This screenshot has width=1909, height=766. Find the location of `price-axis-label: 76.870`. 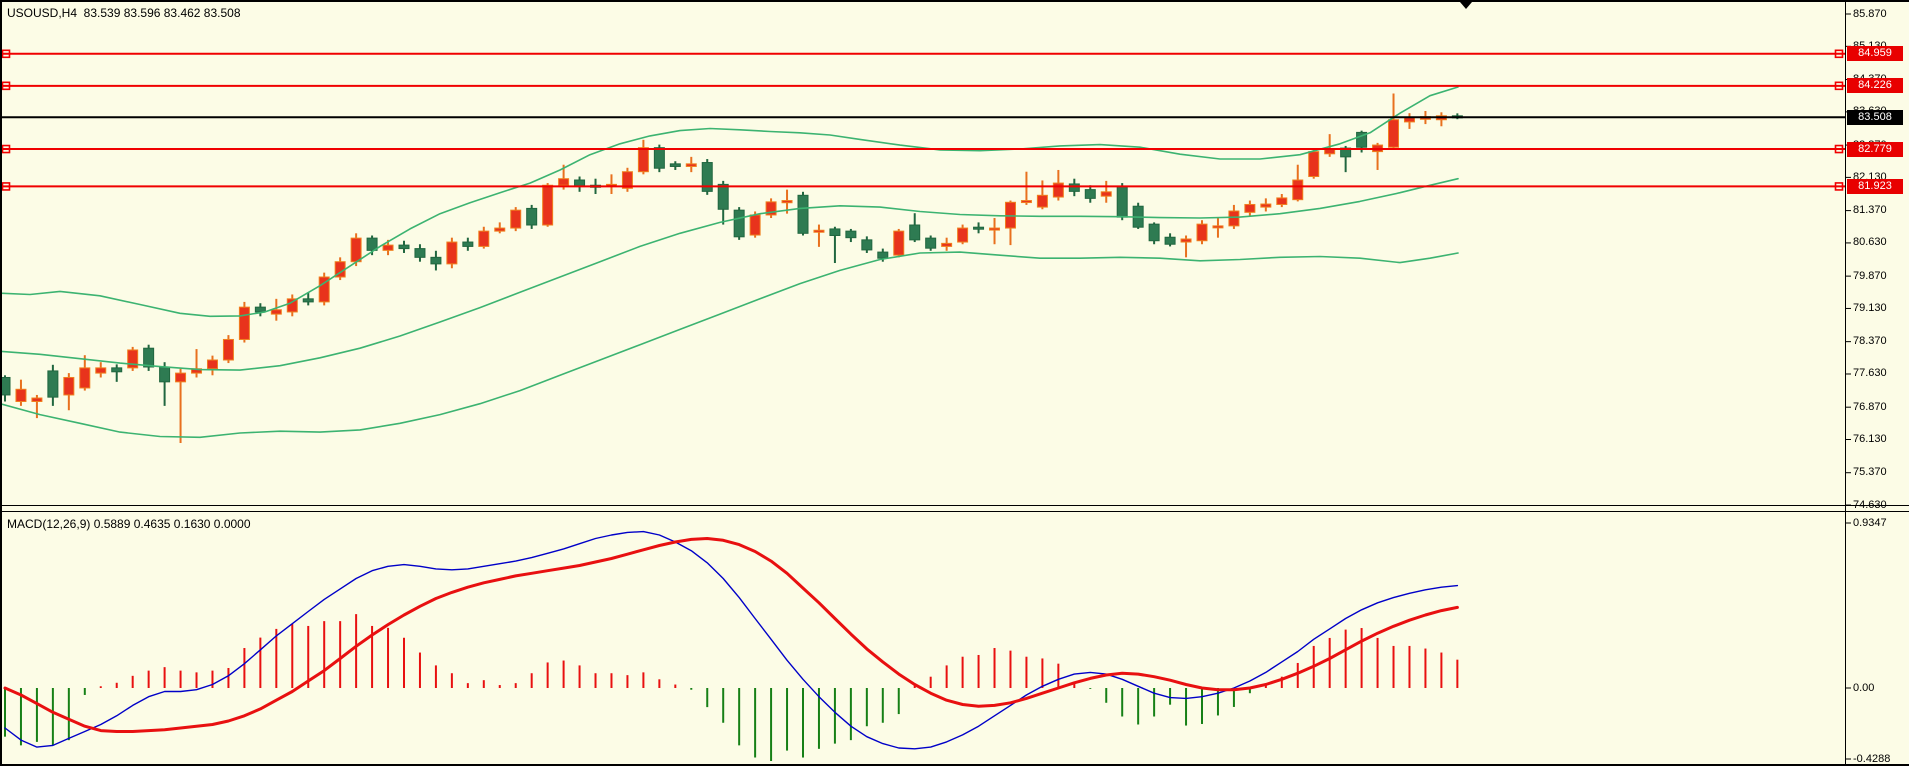

price-axis-label: 76.870 is located at coordinates (1870, 406).